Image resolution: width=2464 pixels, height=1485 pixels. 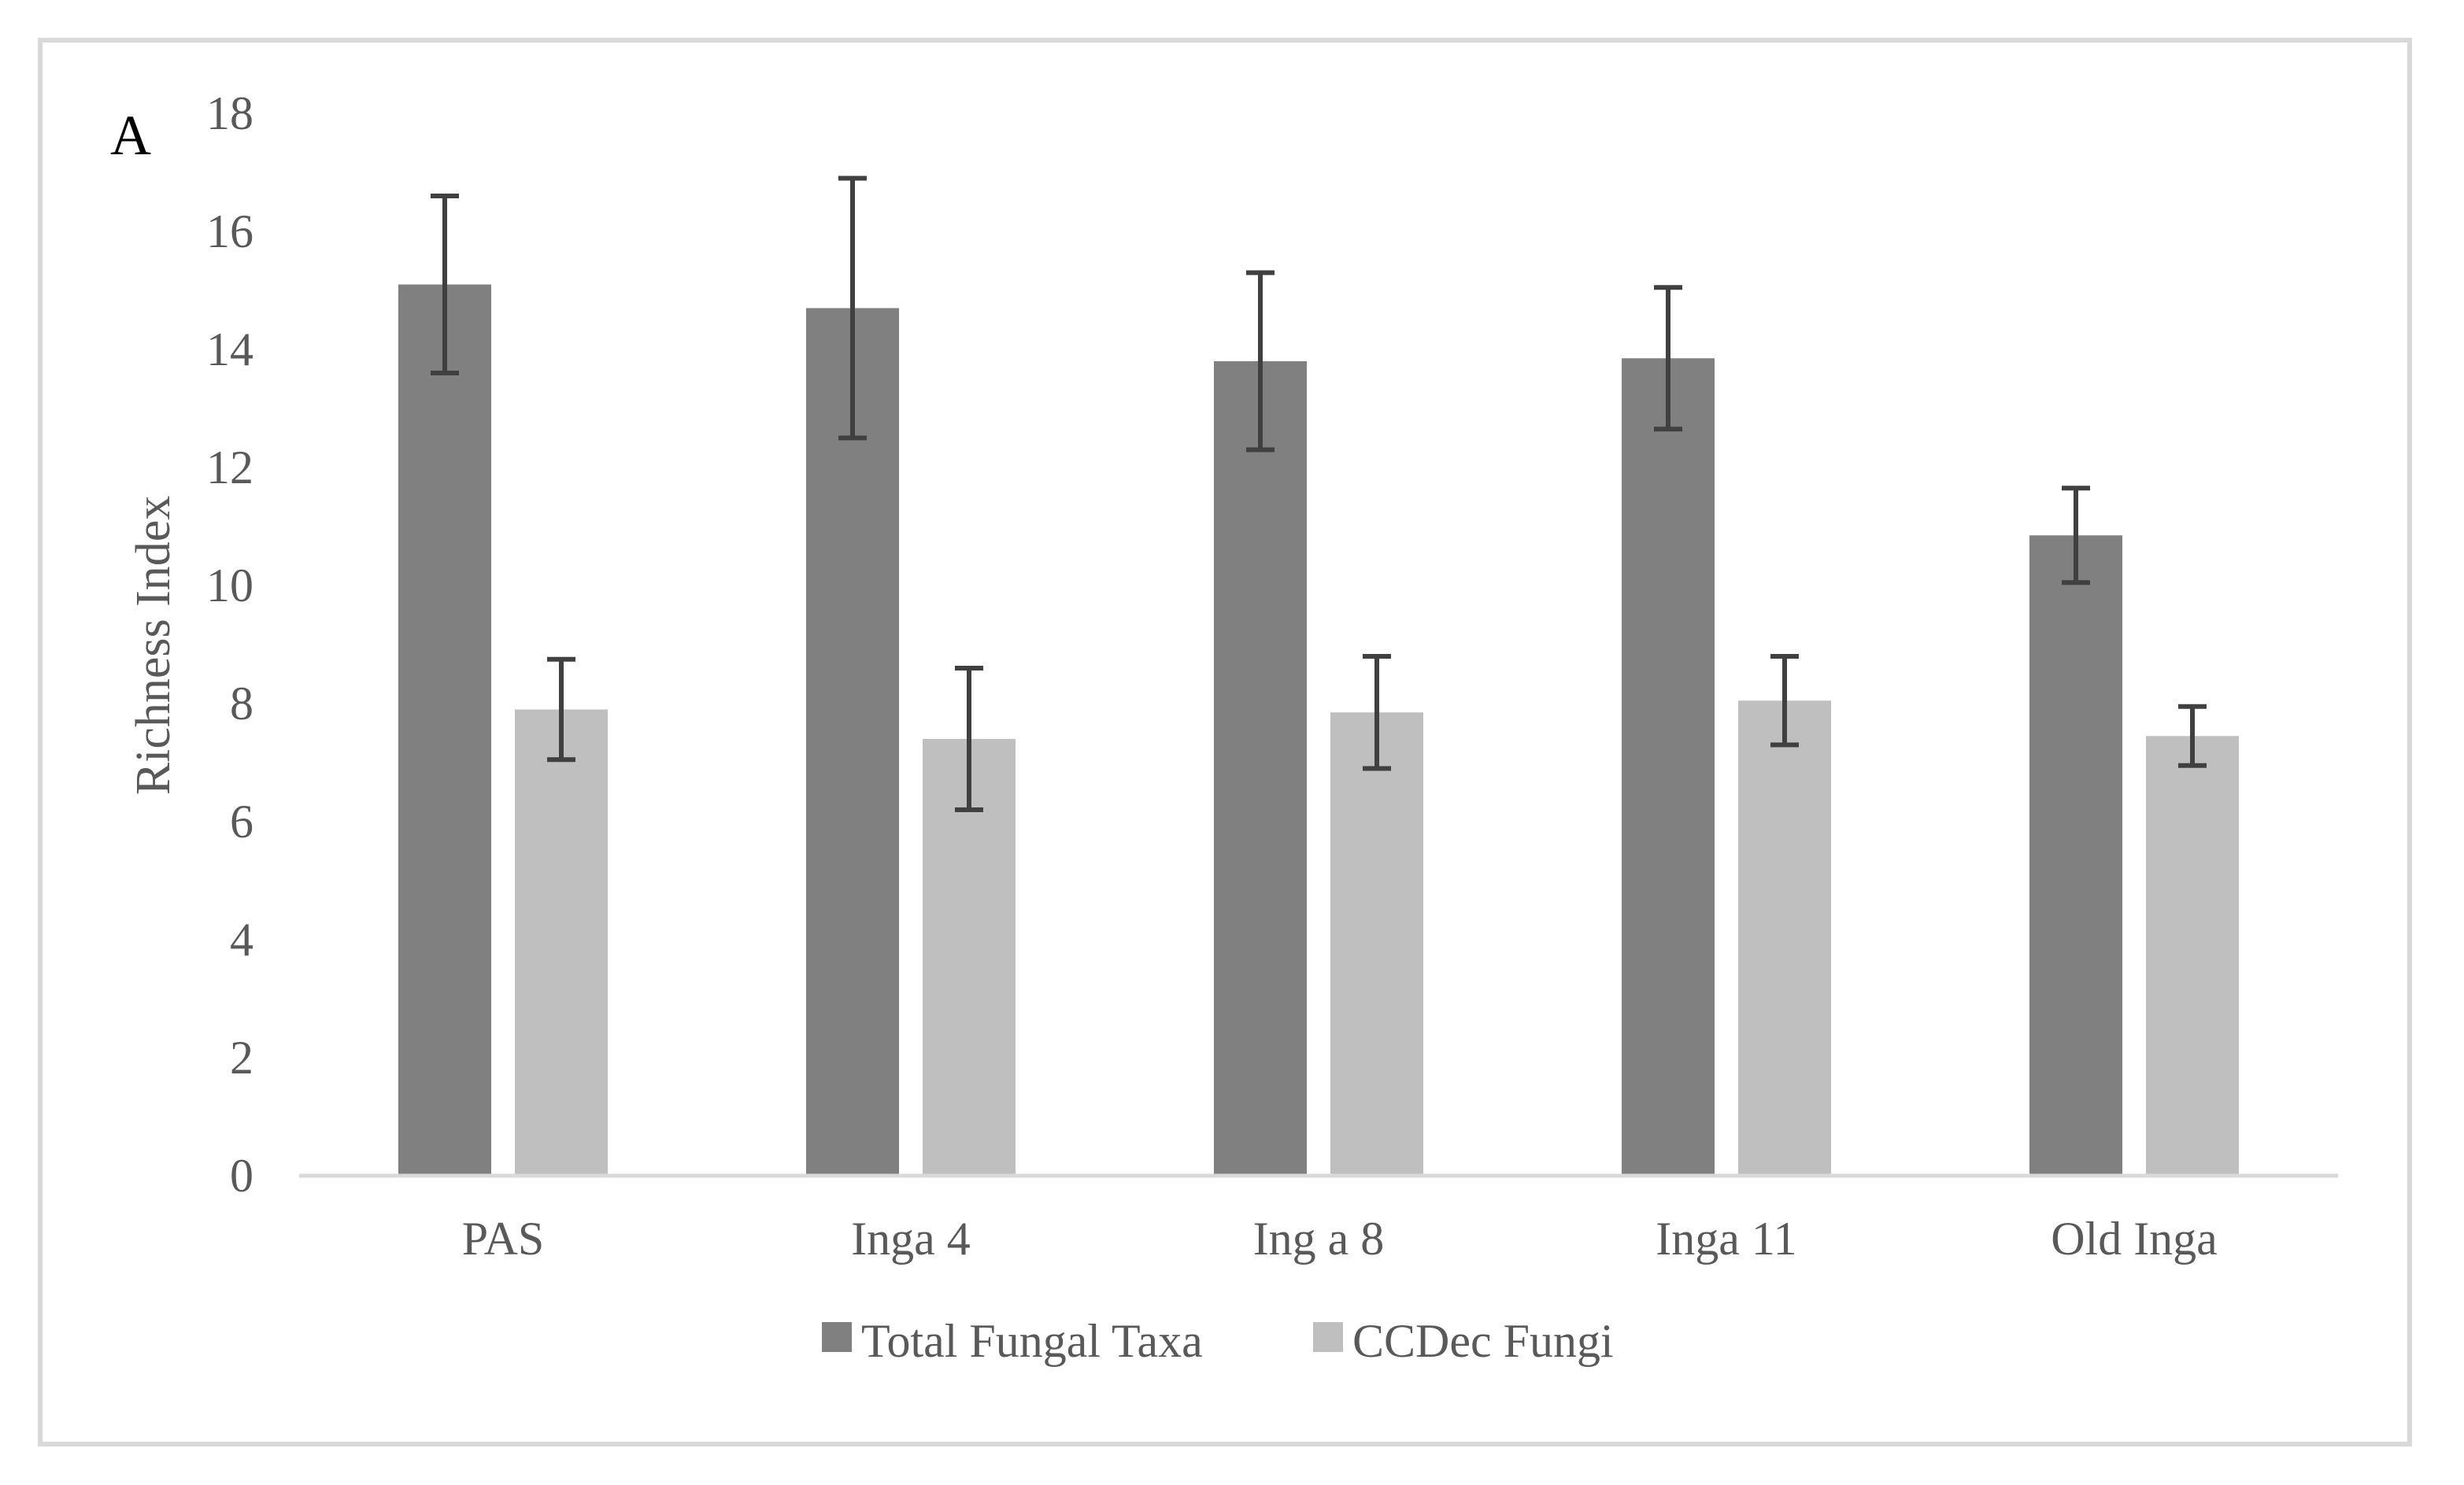 What do you see at coordinates (241, 1176) in the screenshot?
I see `y-tick-label: 0` at bounding box center [241, 1176].